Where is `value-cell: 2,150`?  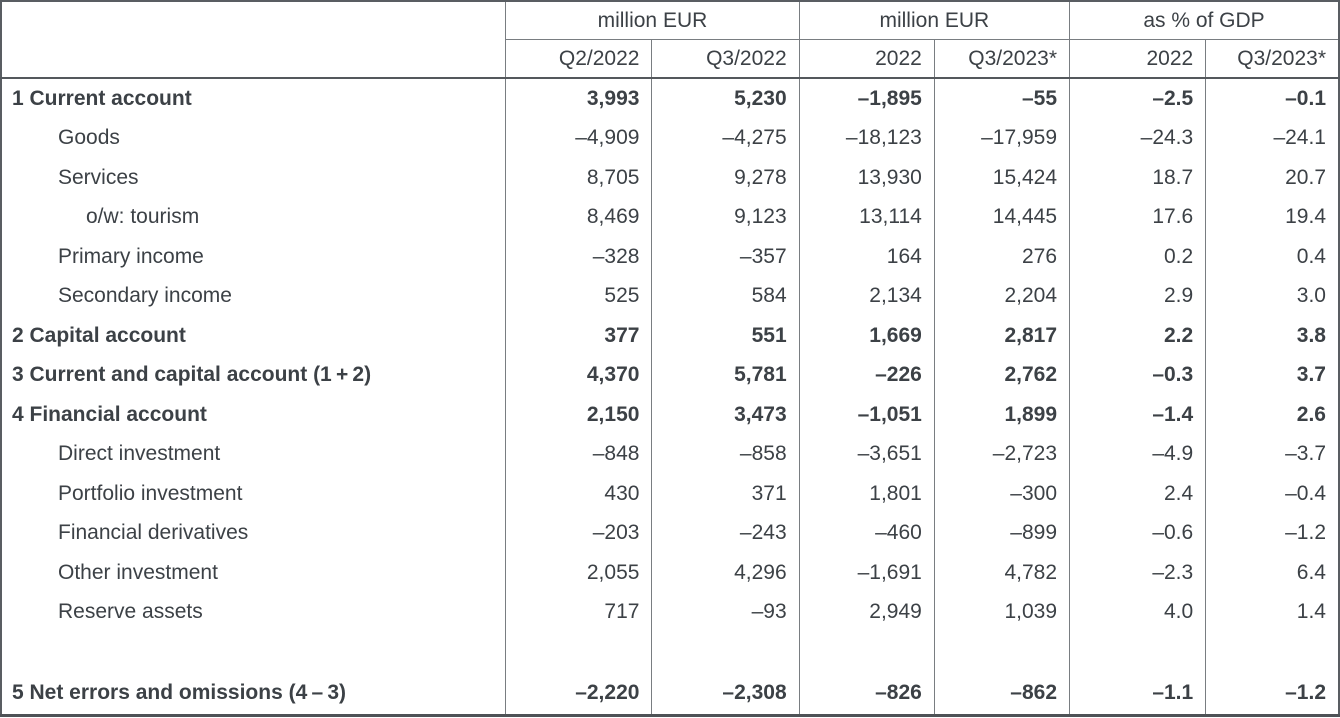
value-cell: 2,150 is located at coordinates (578, 415).